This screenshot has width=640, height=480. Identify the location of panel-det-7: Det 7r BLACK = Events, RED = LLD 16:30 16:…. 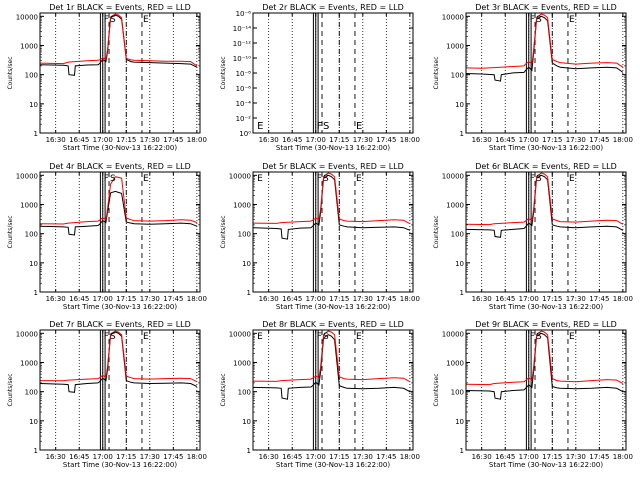
(107, 394).